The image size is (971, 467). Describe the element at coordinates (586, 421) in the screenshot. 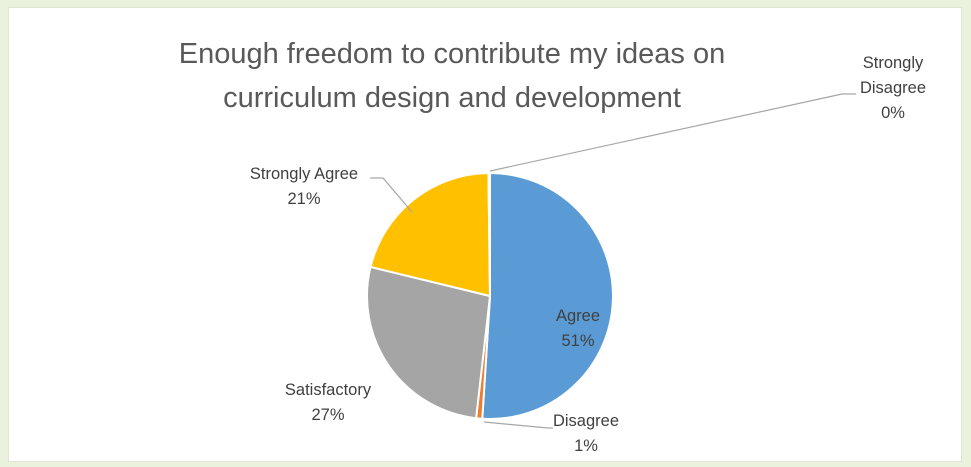

I see `data-label-disagree-category: Disagree` at that location.